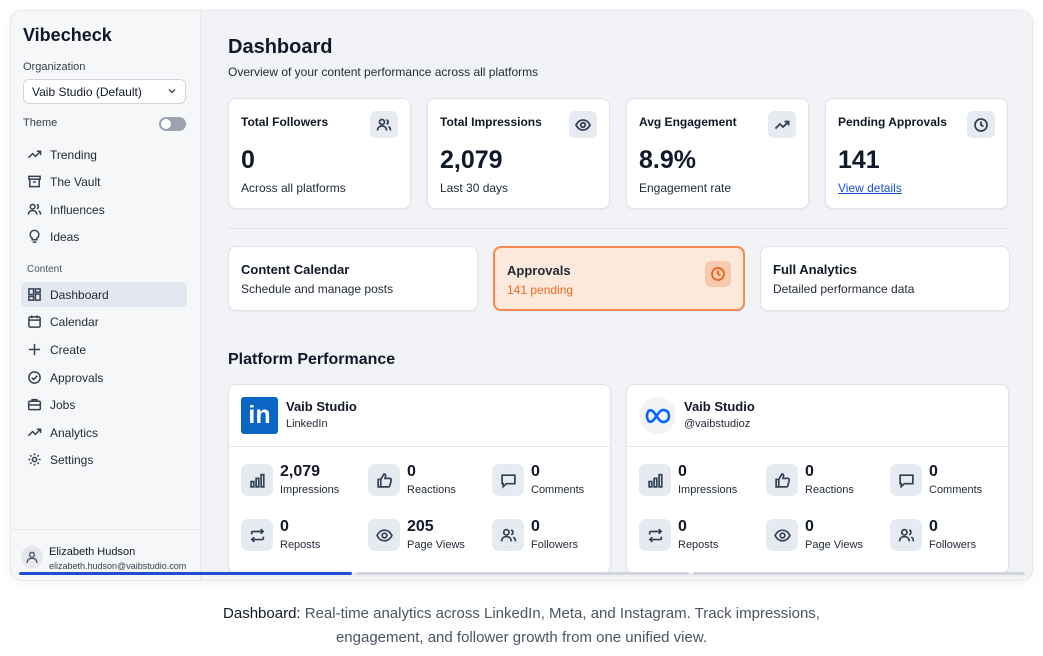  I want to click on caption-bold: Dashboard:, so click(262, 613).